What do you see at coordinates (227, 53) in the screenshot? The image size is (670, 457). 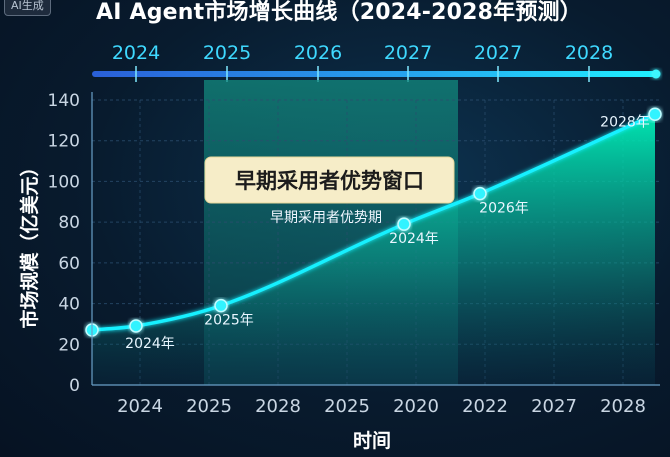 I see `timeline-label: 2025` at bounding box center [227, 53].